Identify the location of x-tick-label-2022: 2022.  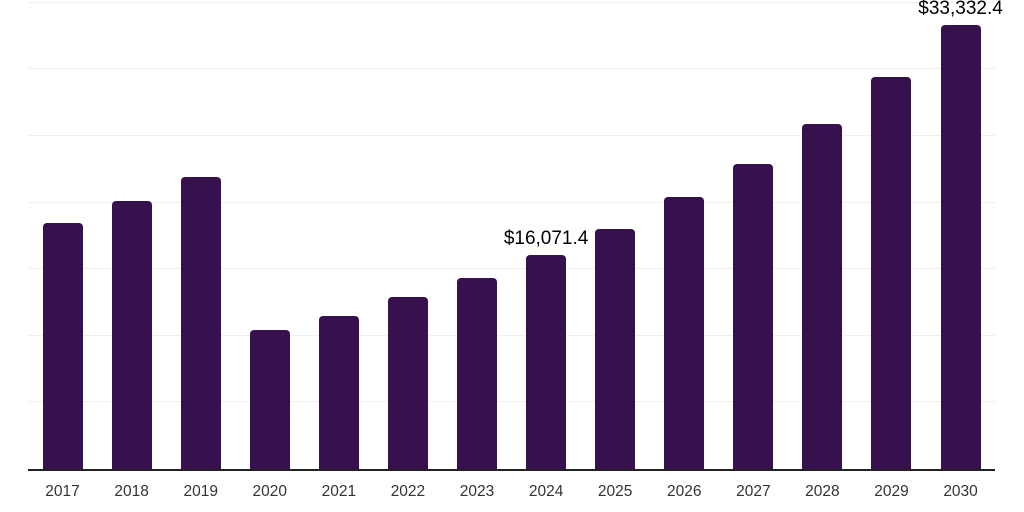
(408, 491).